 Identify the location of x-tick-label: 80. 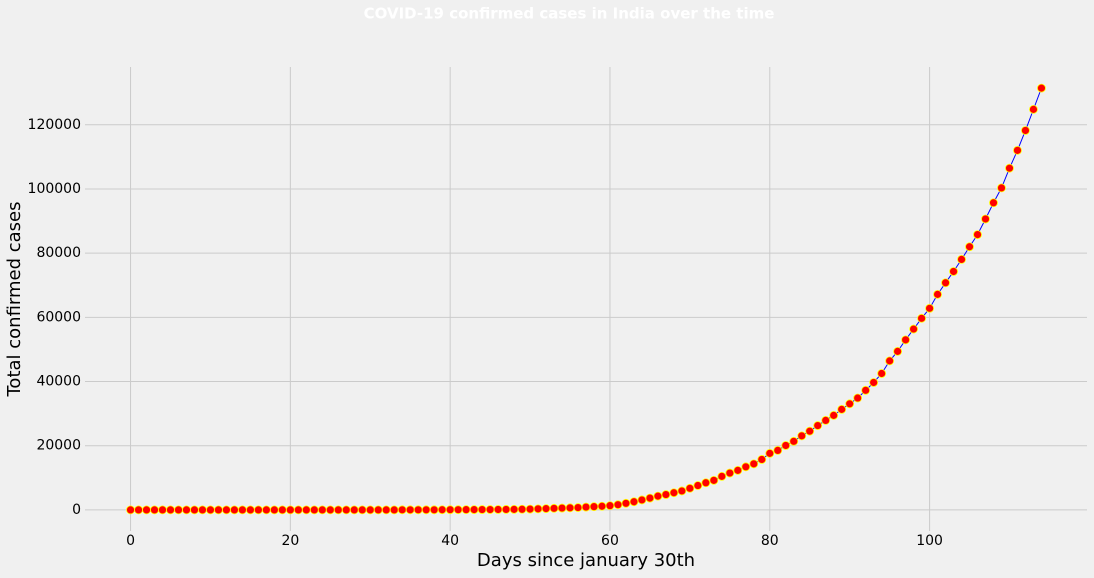
(770, 541).